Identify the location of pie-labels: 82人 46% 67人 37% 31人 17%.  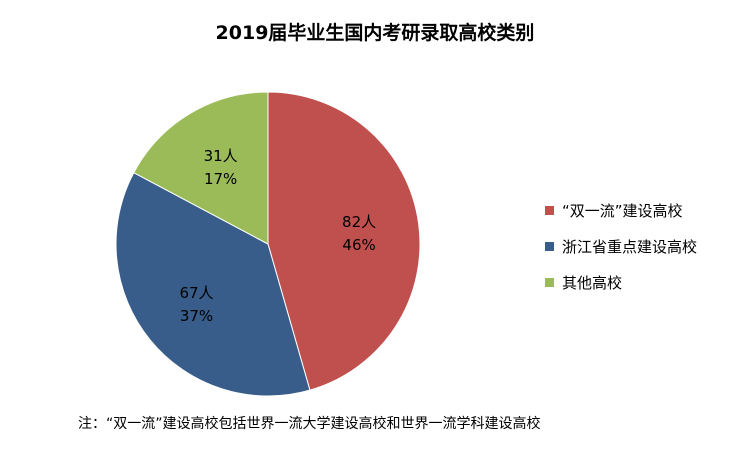
(277, 236).